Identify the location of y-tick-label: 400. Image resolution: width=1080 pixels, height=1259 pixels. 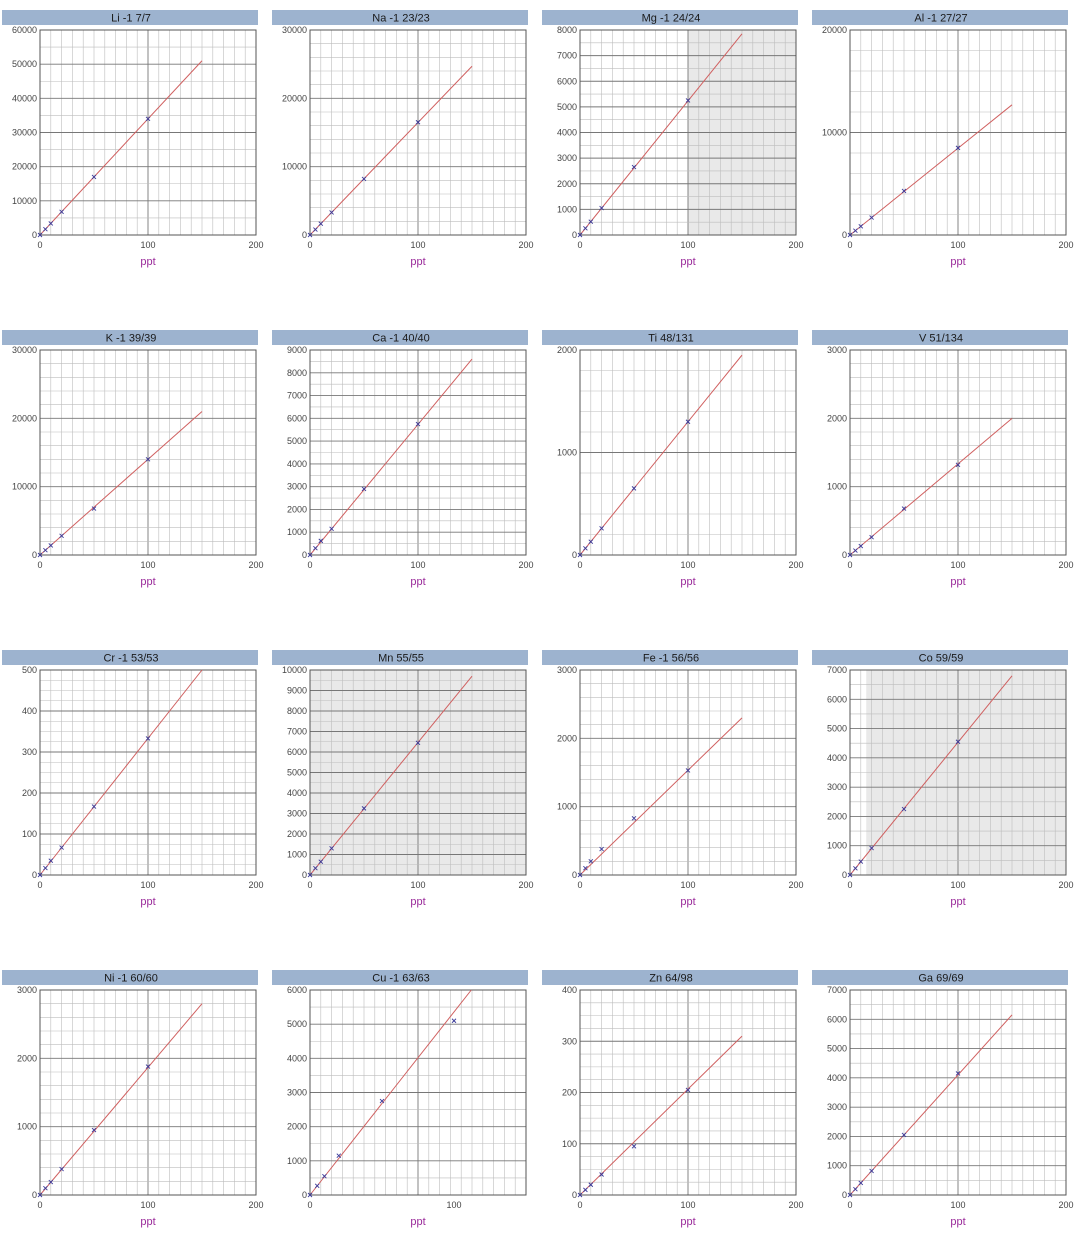
(29, 711).